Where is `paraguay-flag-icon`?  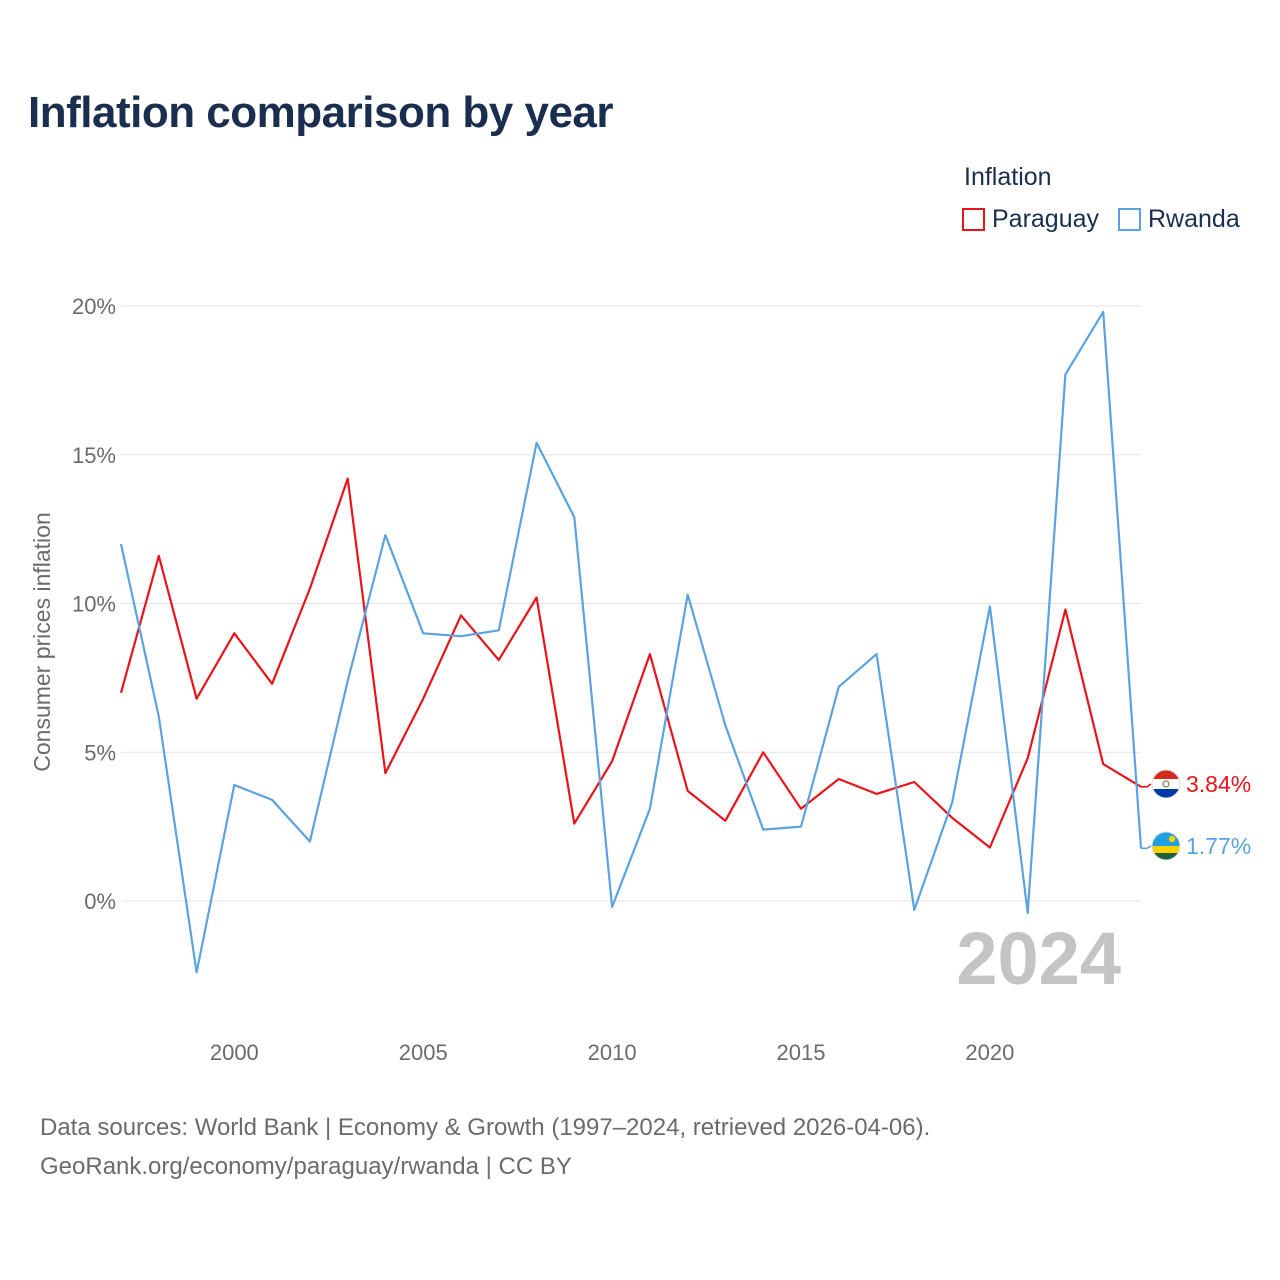 paraguay-flag-icon is located at coordinates (1166, 784).